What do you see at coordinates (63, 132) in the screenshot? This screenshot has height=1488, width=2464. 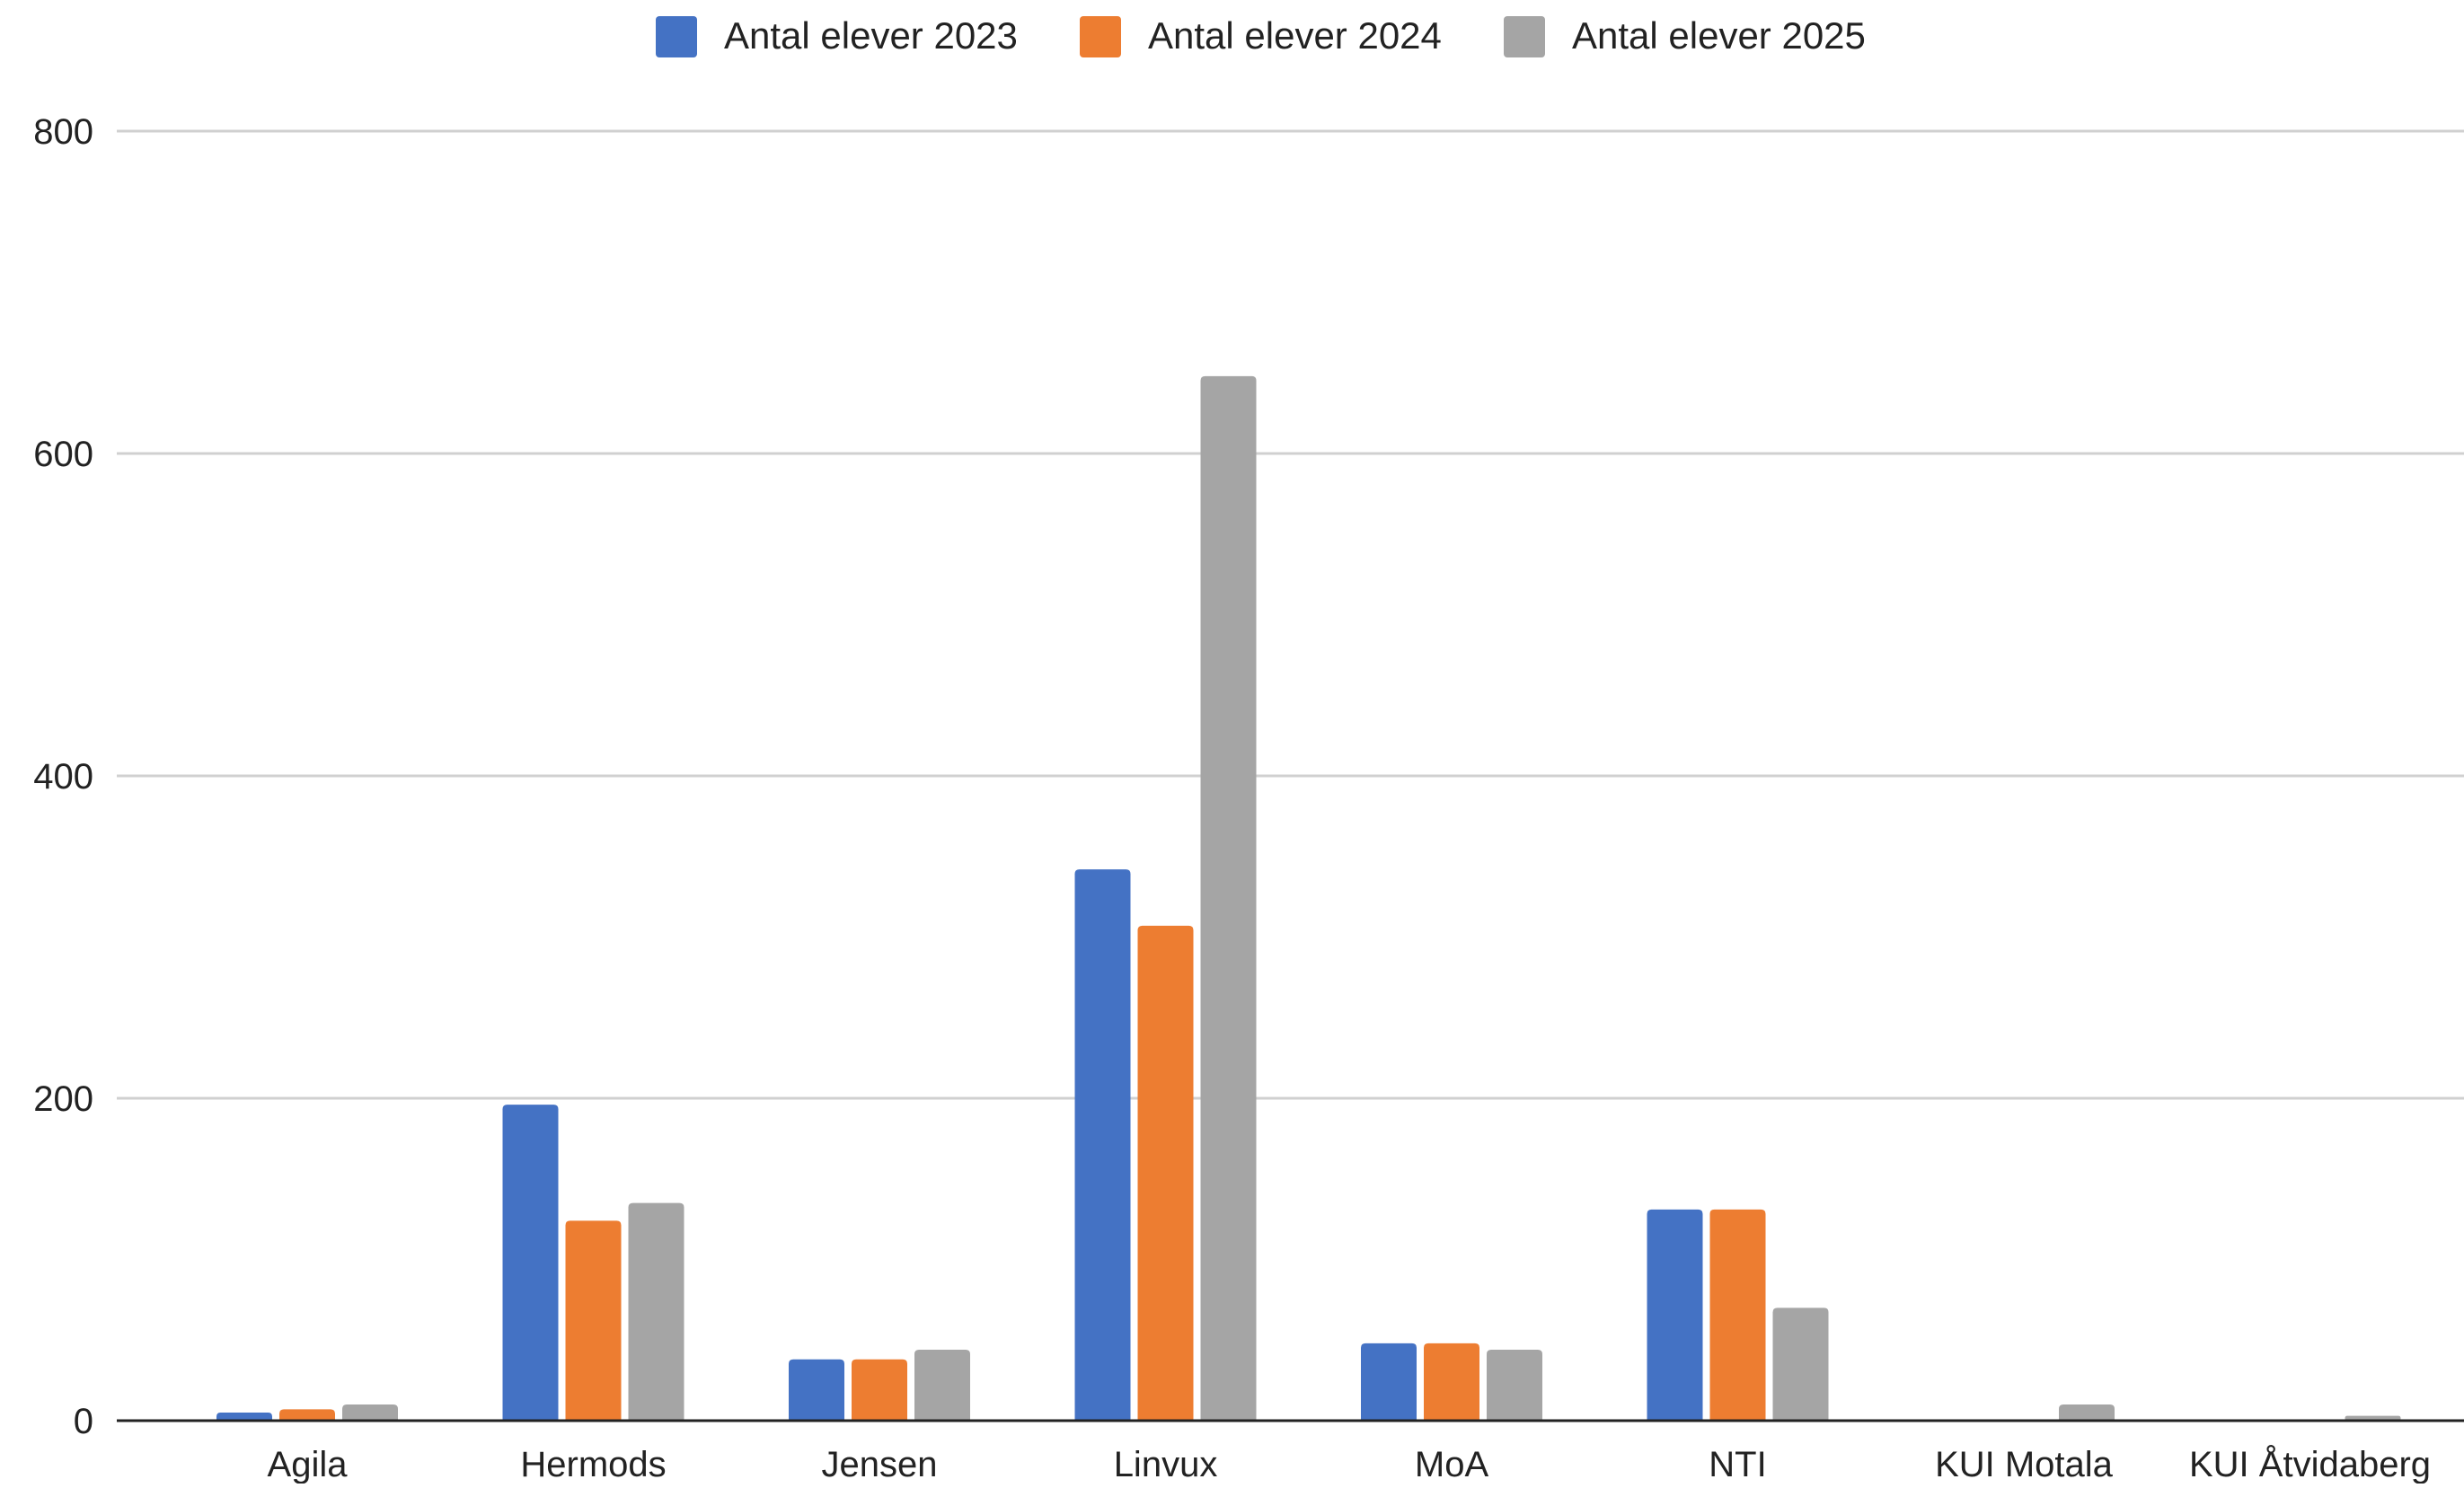 I see `y-tick-label-800: 800` at bounding box center [63, 132].